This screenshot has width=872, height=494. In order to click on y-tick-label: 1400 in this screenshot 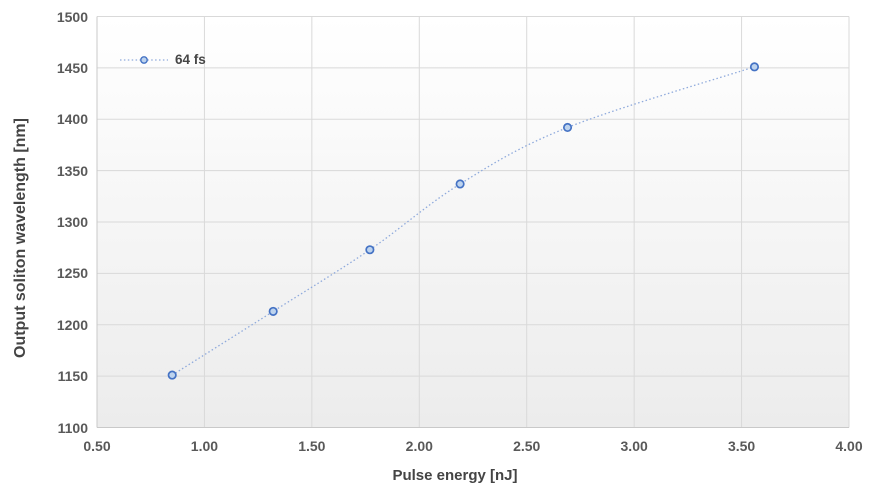, I will do `click(72, 119)`.